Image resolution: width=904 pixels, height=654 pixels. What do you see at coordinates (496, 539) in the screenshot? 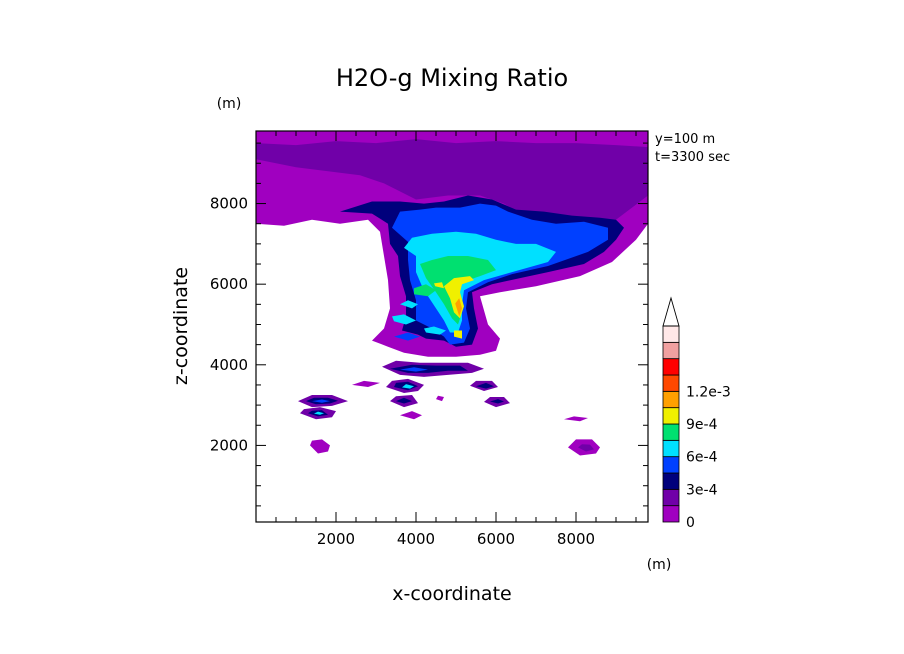
I see `x-tick-label: 6000` at bounding box center [496, 539].